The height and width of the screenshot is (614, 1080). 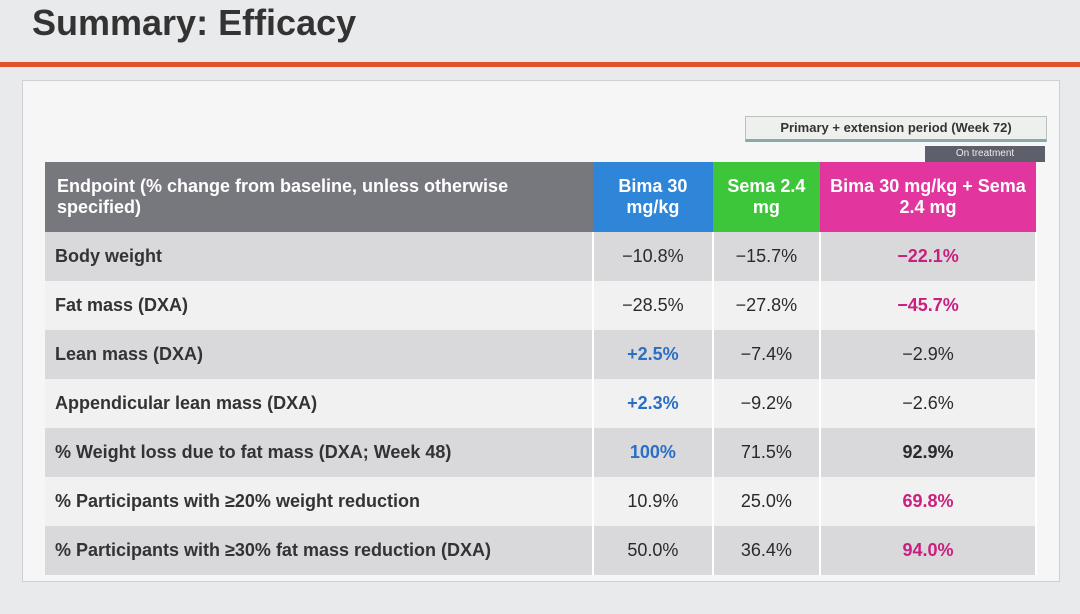 I want to click on title: Summary: Efficacy, so click(x=194, y=22).